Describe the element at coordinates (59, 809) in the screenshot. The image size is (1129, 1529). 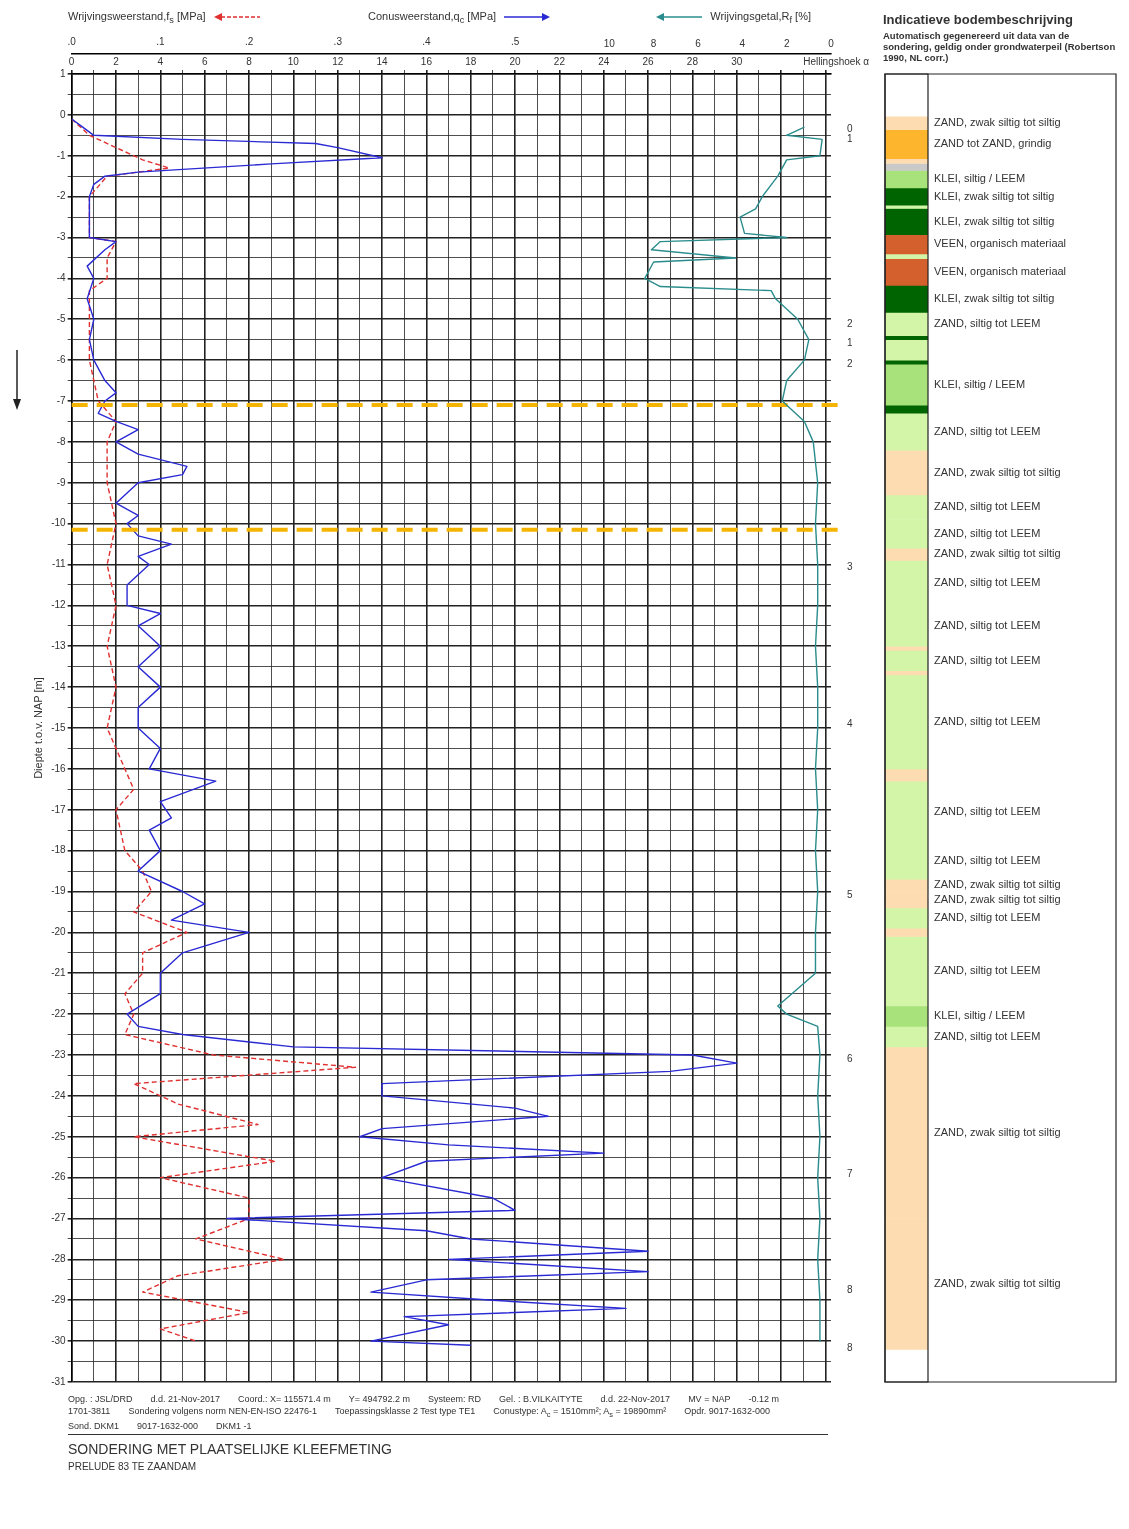
I see `y-tick-label: -17` at that location.